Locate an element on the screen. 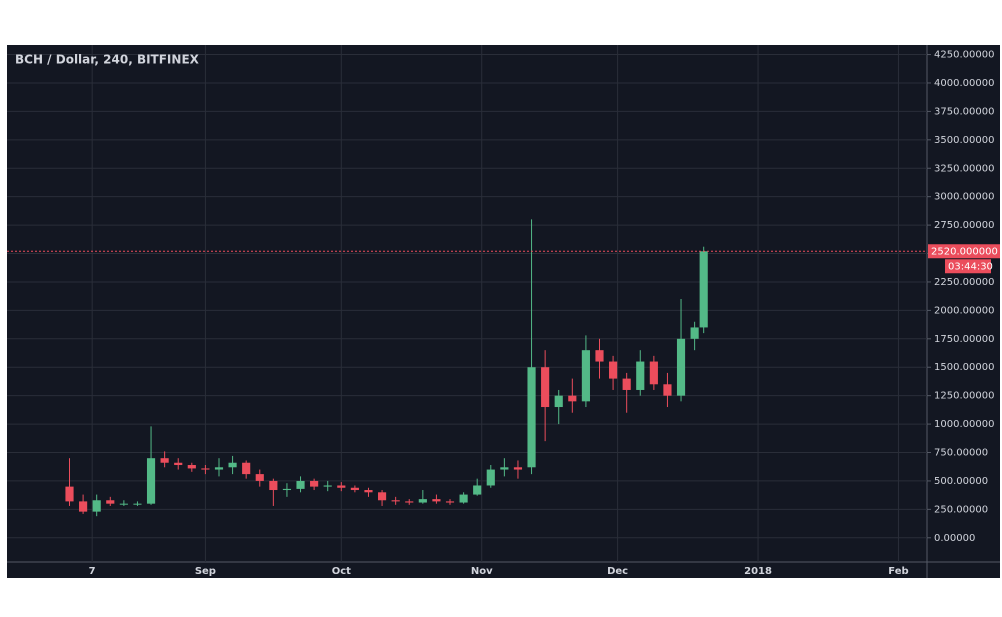 The height and width of the screenshot is (617, 1002). x-tick-label: 2018 is located at coordinates (758, 571).